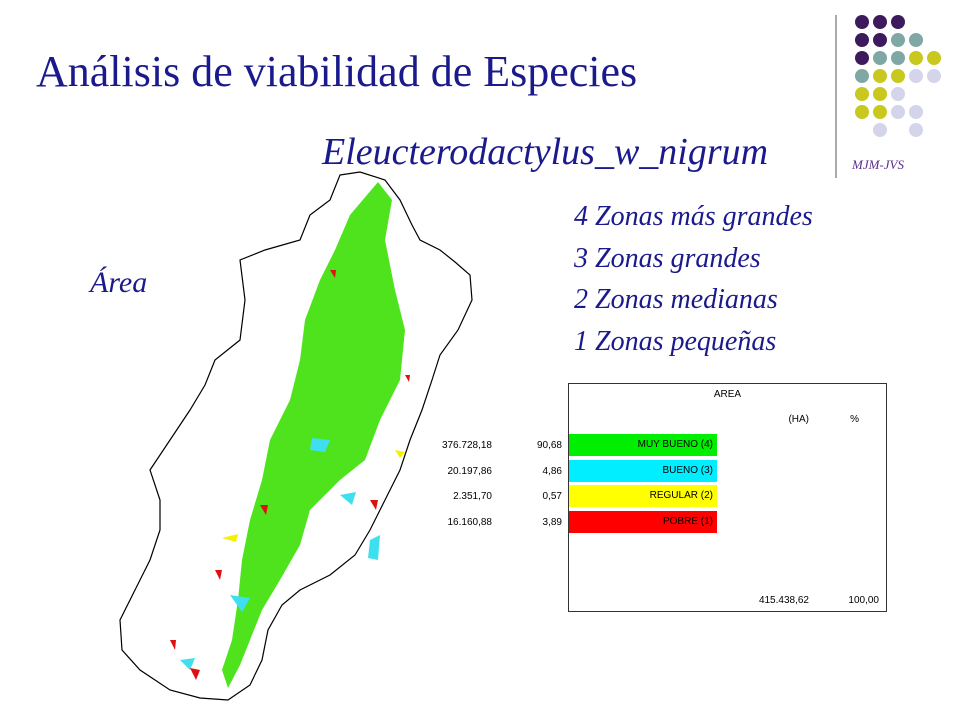 This screenshot has height=720, width=960. I want to click on zone-item: 3 Zonas grandes, so click(667, 258).